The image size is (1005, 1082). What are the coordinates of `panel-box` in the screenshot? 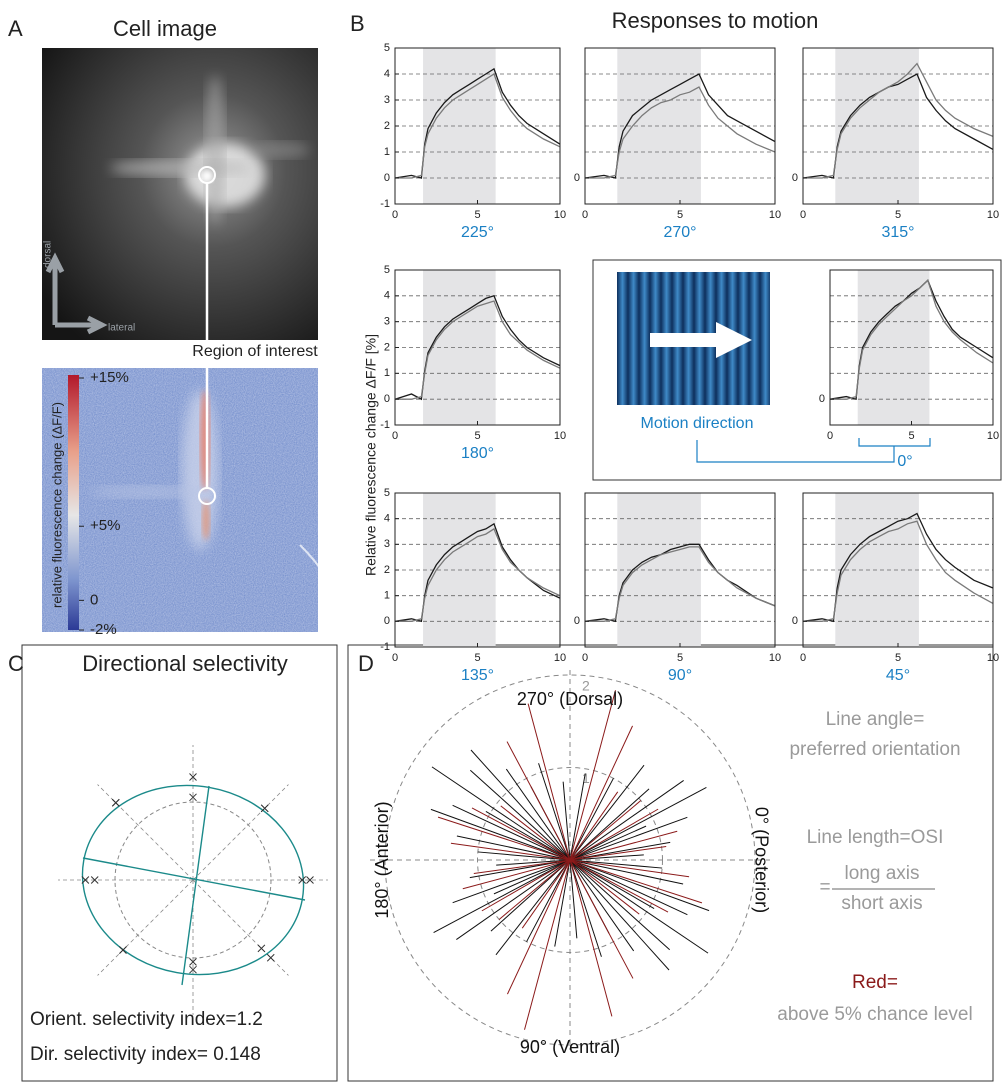 It's located at (179, 863).